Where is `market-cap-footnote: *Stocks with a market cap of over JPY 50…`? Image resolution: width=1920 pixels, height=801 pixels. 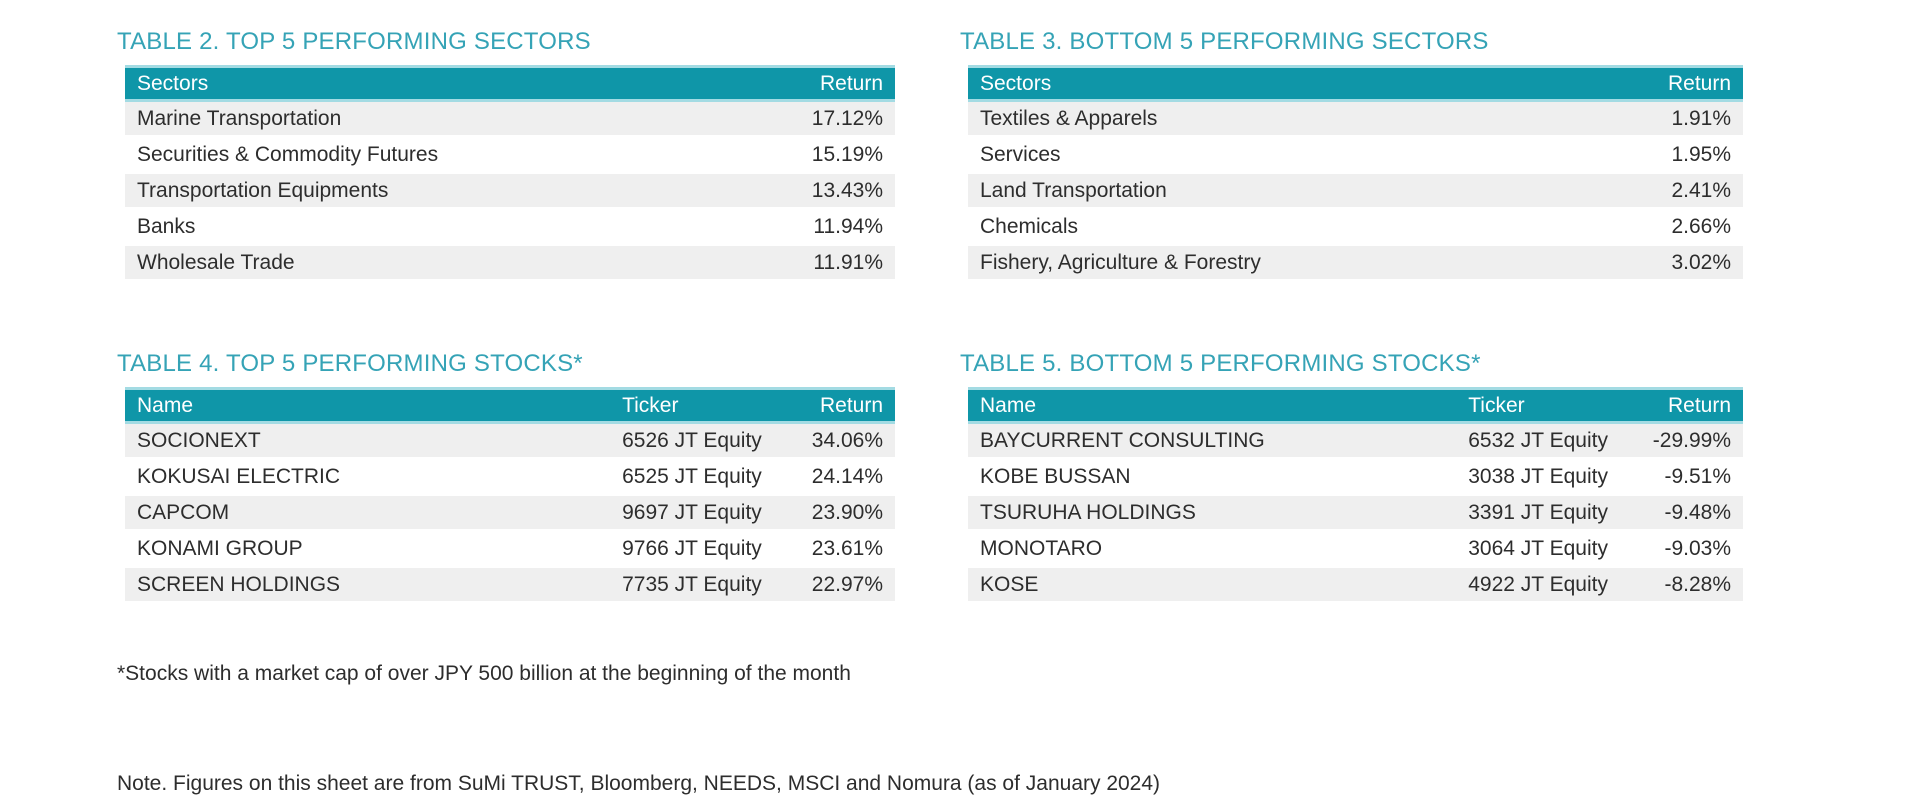 market-cap-footnote: *Stocks with a market cap of over JPY 50… is located at coordinates (484, 673).